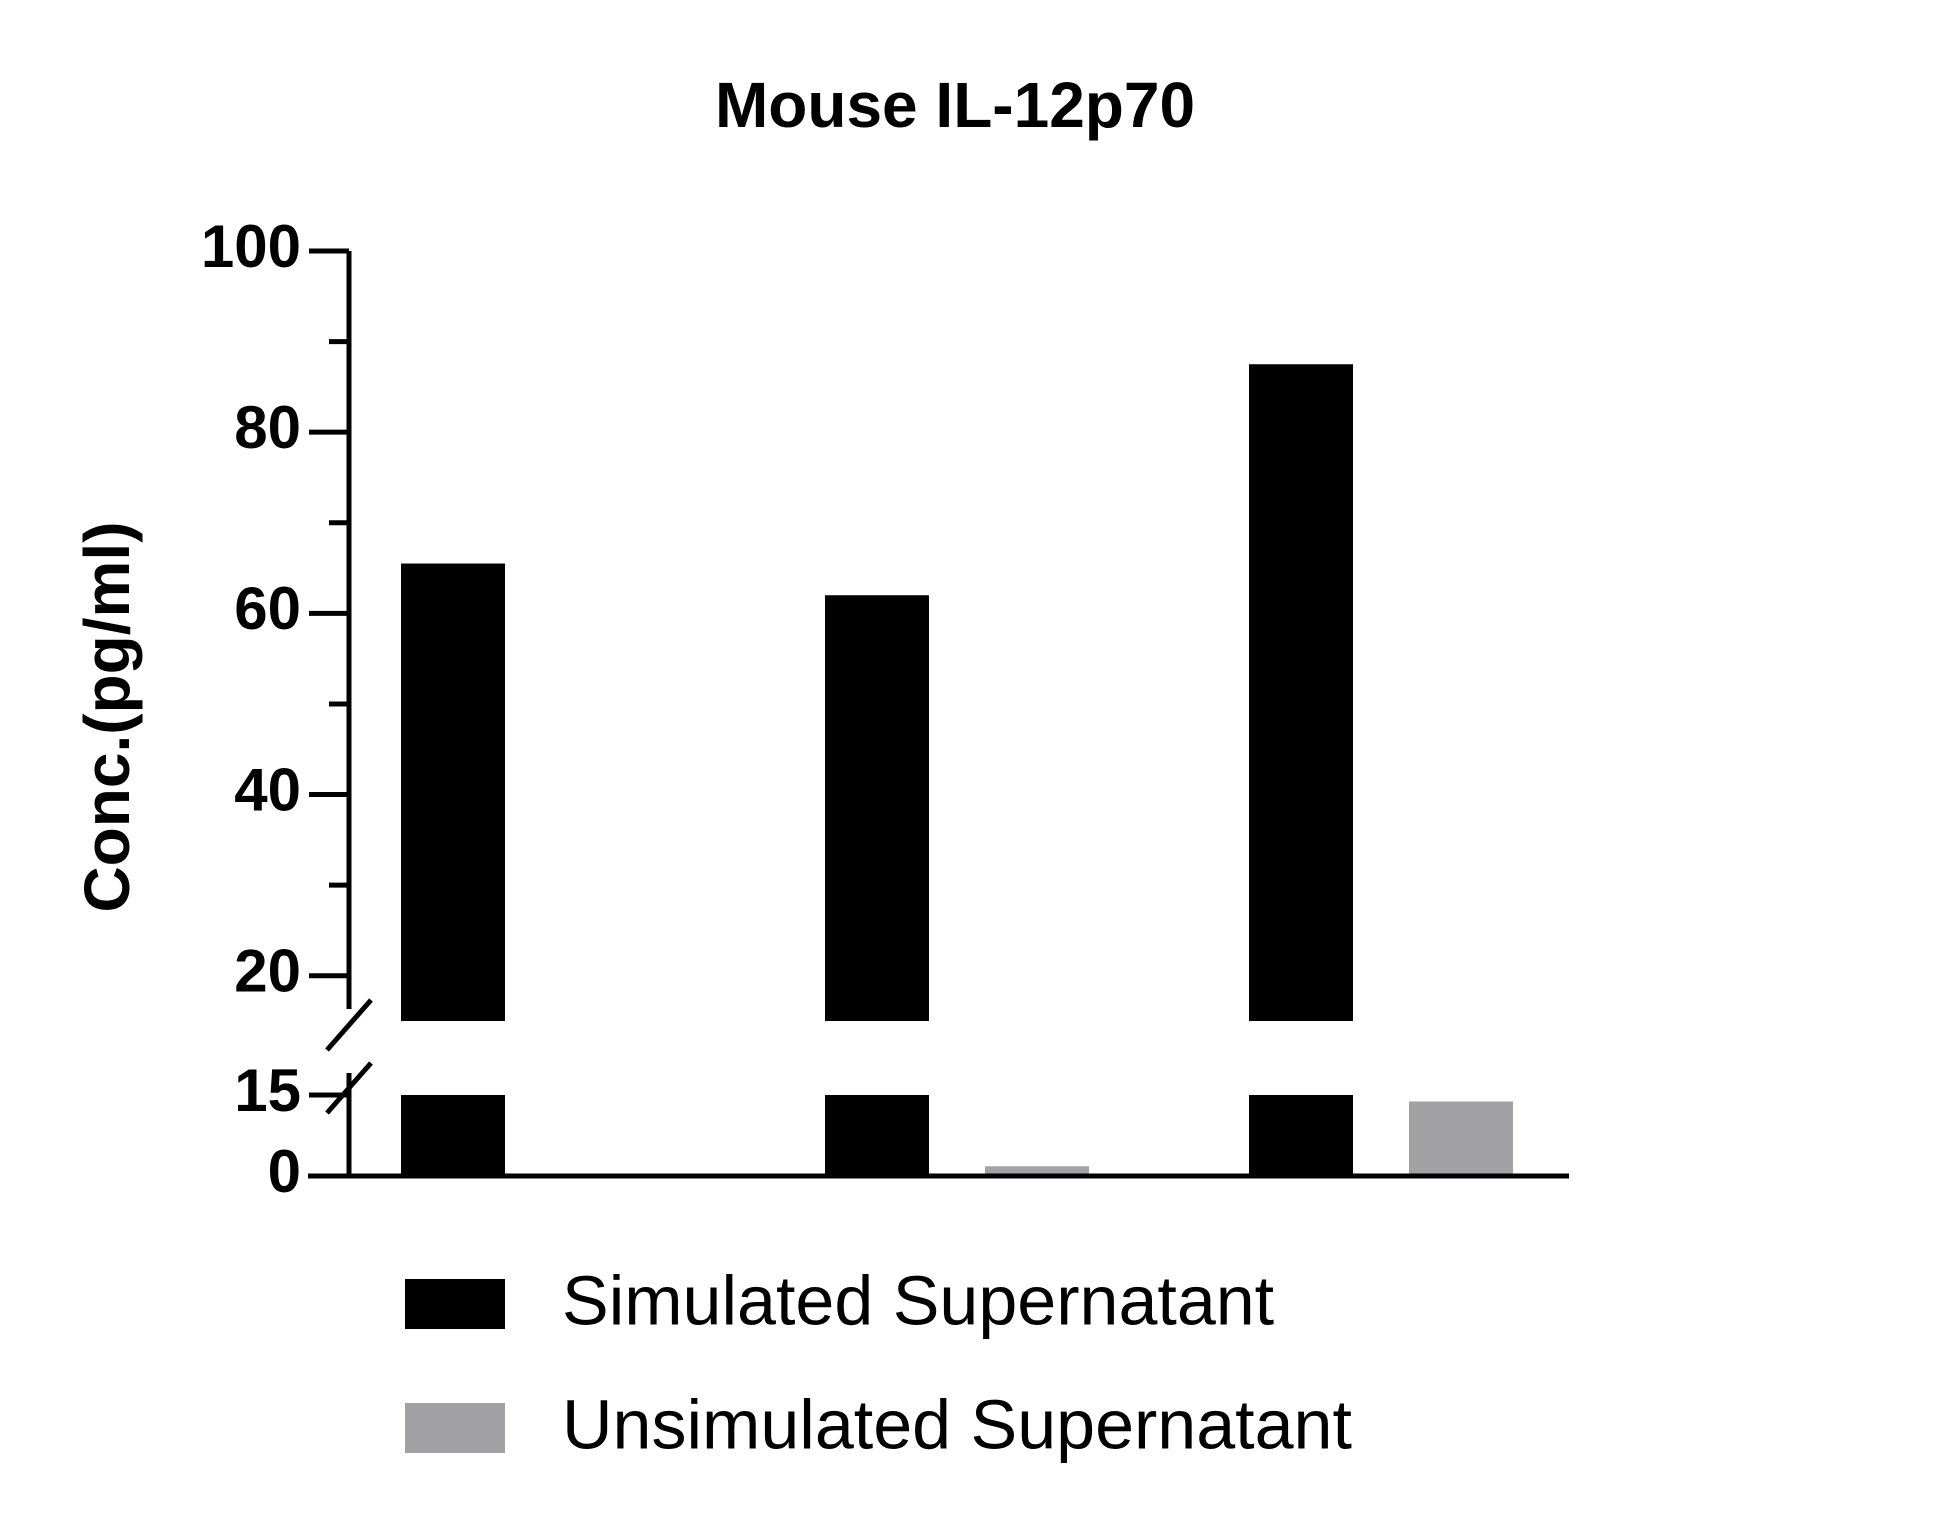 The width and height of the screenshot is (1946, 1529). What do you see at coordinates (284, 1171) in the screenshot?
I see `y-tick-label: 0` at bounding box center [284, 1171].